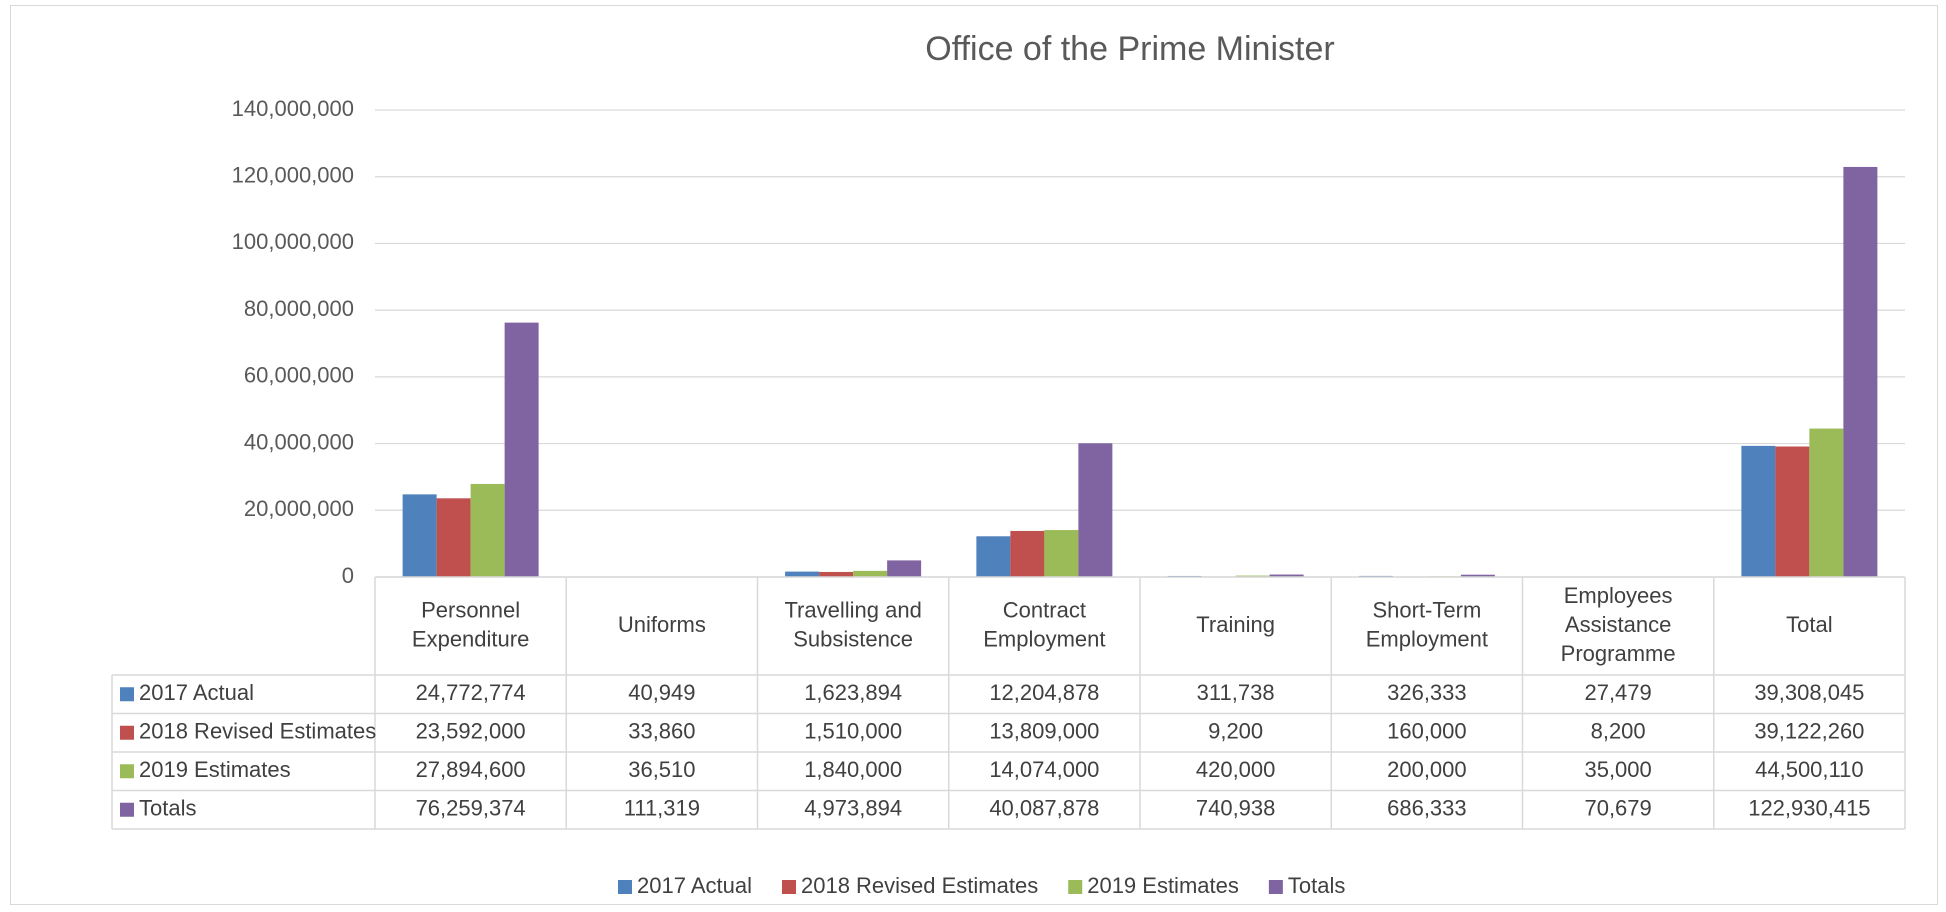 This screenshot has height=912, width=1946. I want to click on data-label: 40,087,878, so click(1044, 808).